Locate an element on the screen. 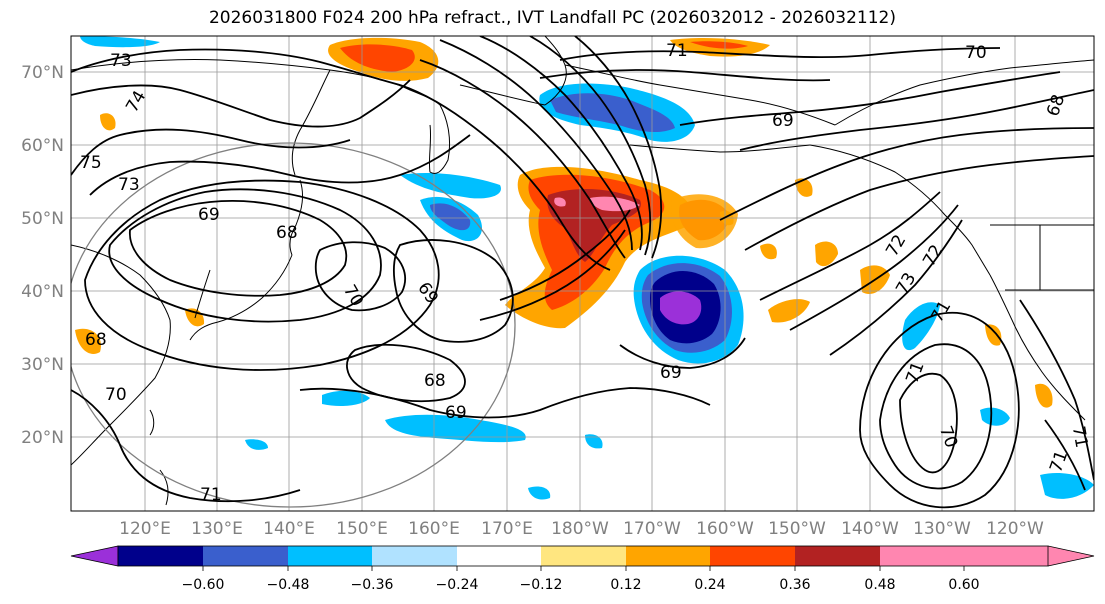 Image resolution: width=1105 pixels, height=604 pixels. contour-70-mid is located at coordinates (360, 276).